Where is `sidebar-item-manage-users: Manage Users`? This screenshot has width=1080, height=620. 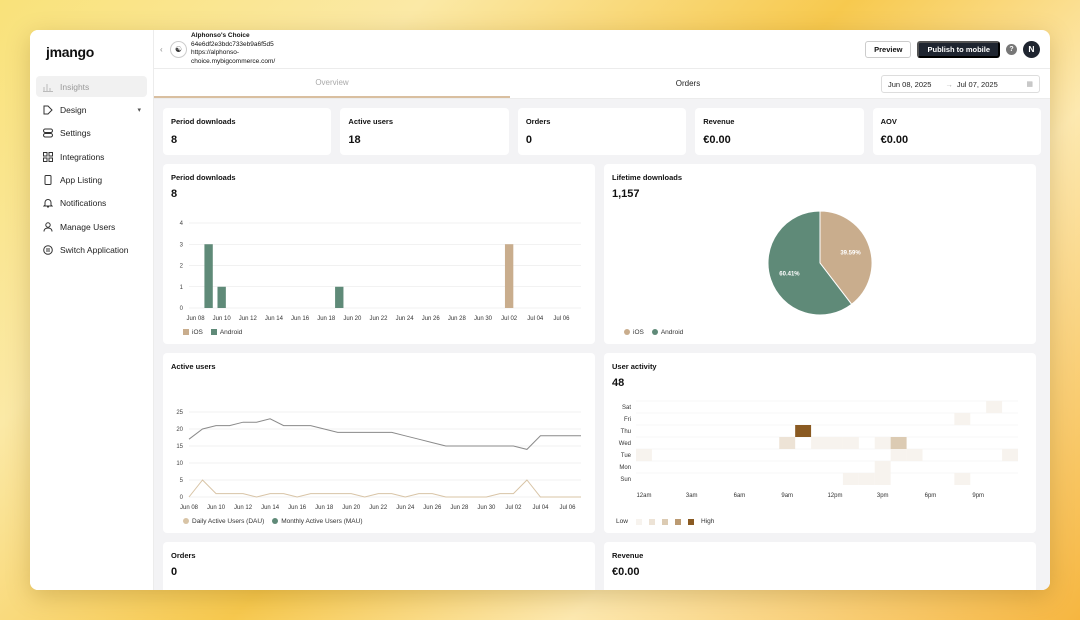
sidebar-item-manage-users: Manage Users is located at coordinates (91, 226).